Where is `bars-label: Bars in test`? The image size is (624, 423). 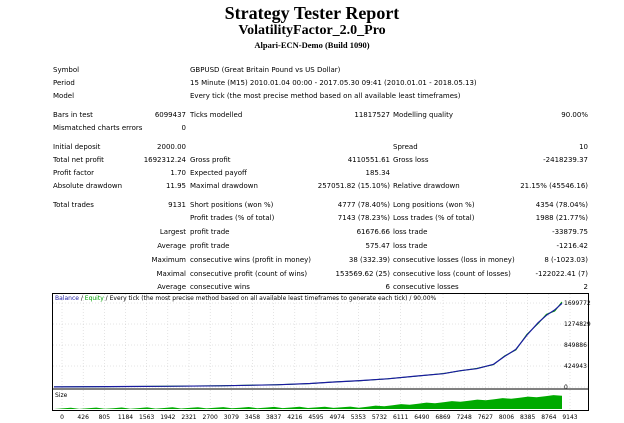 bars-label: Bars in test is located at coordinates (73, 115).